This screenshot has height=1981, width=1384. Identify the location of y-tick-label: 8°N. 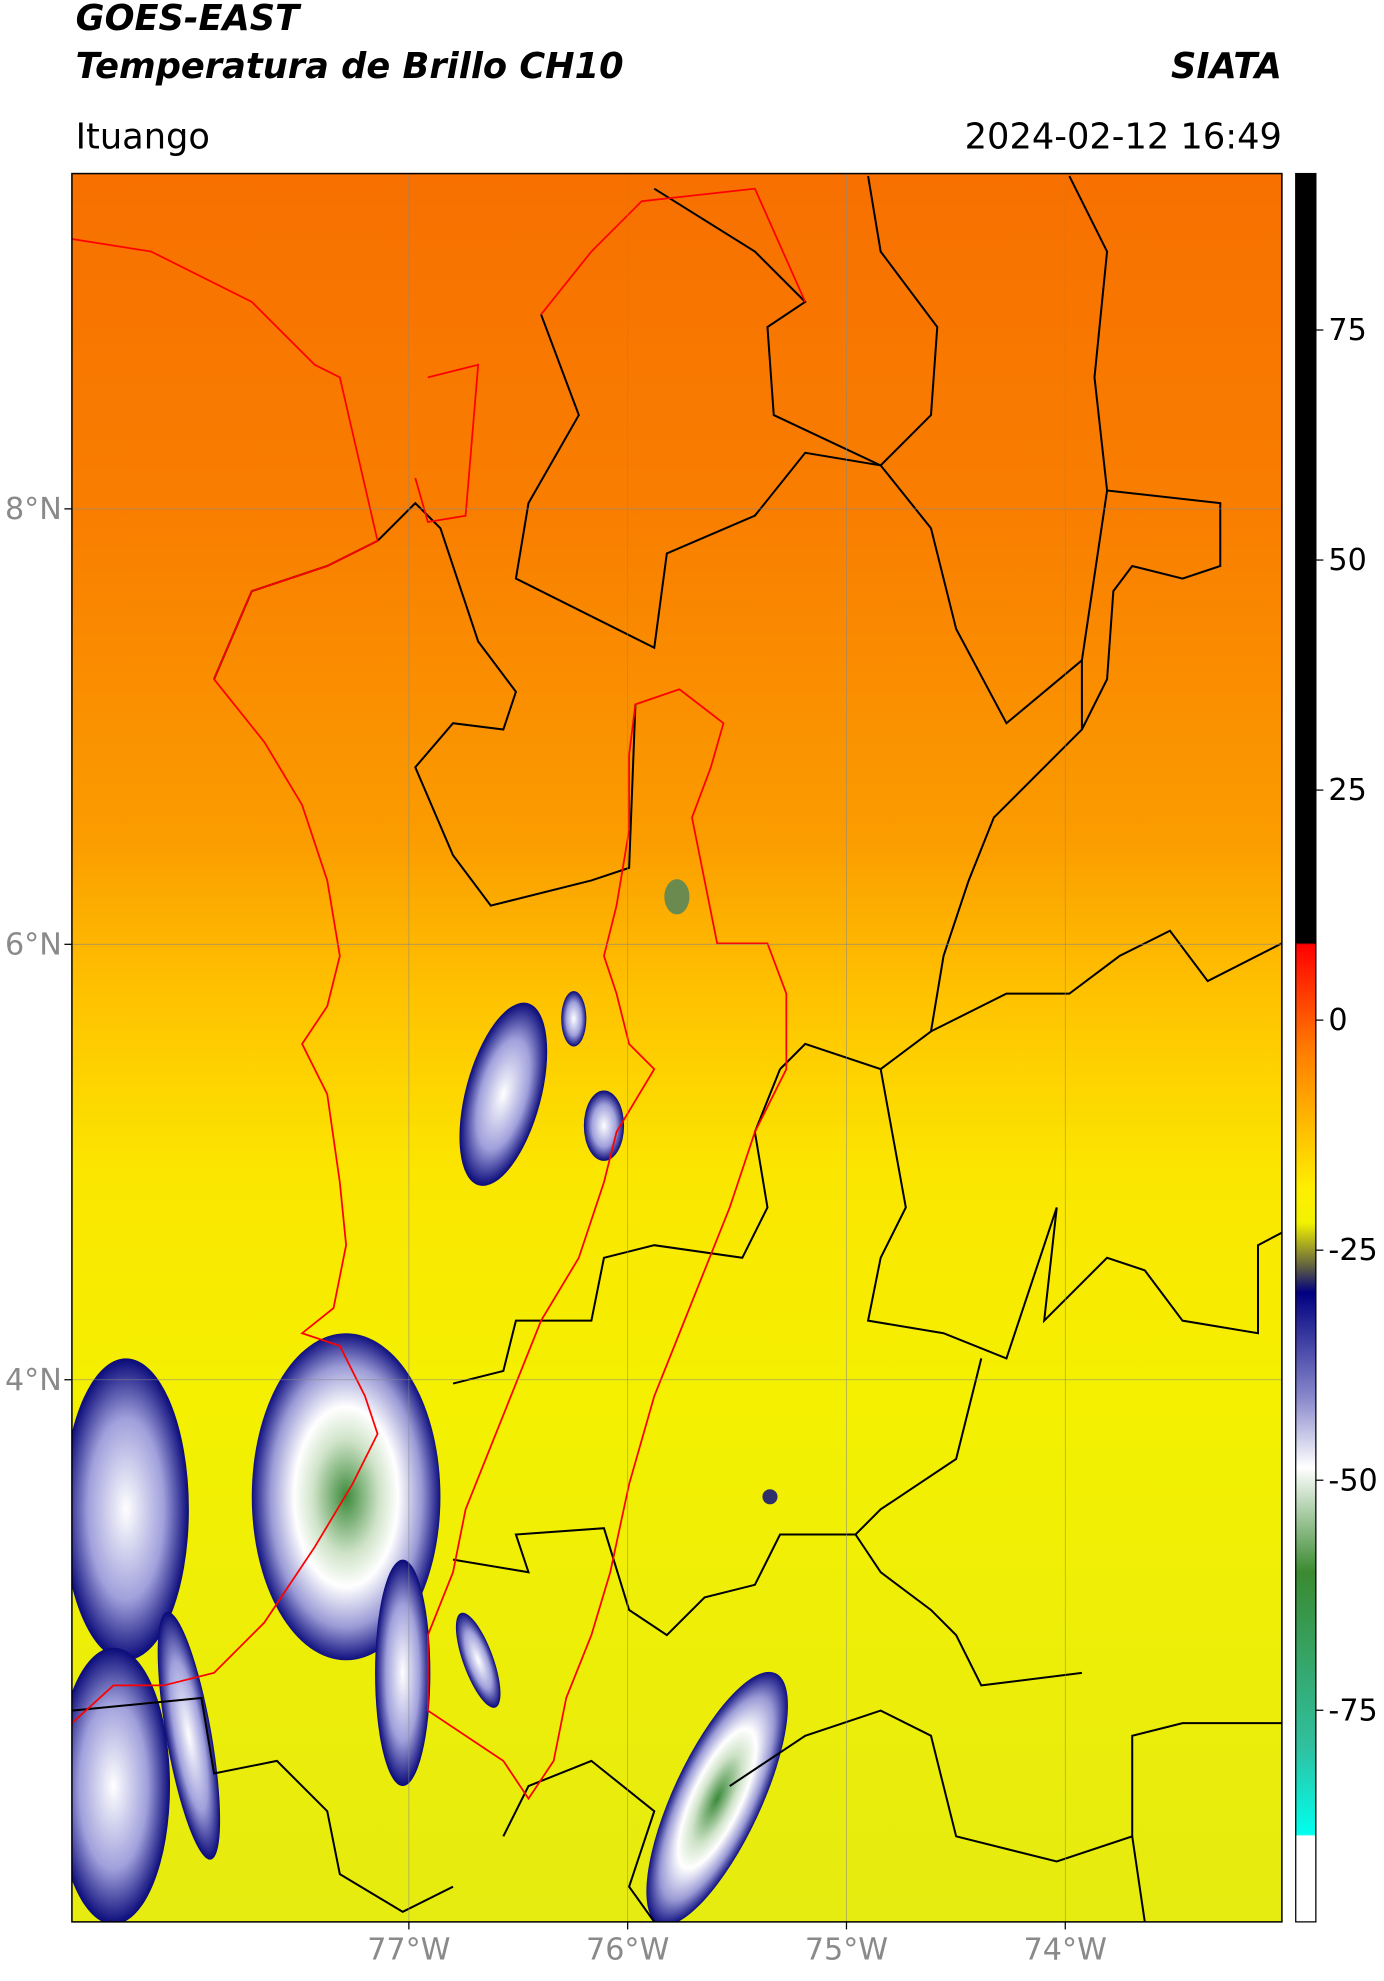
(33, 509).